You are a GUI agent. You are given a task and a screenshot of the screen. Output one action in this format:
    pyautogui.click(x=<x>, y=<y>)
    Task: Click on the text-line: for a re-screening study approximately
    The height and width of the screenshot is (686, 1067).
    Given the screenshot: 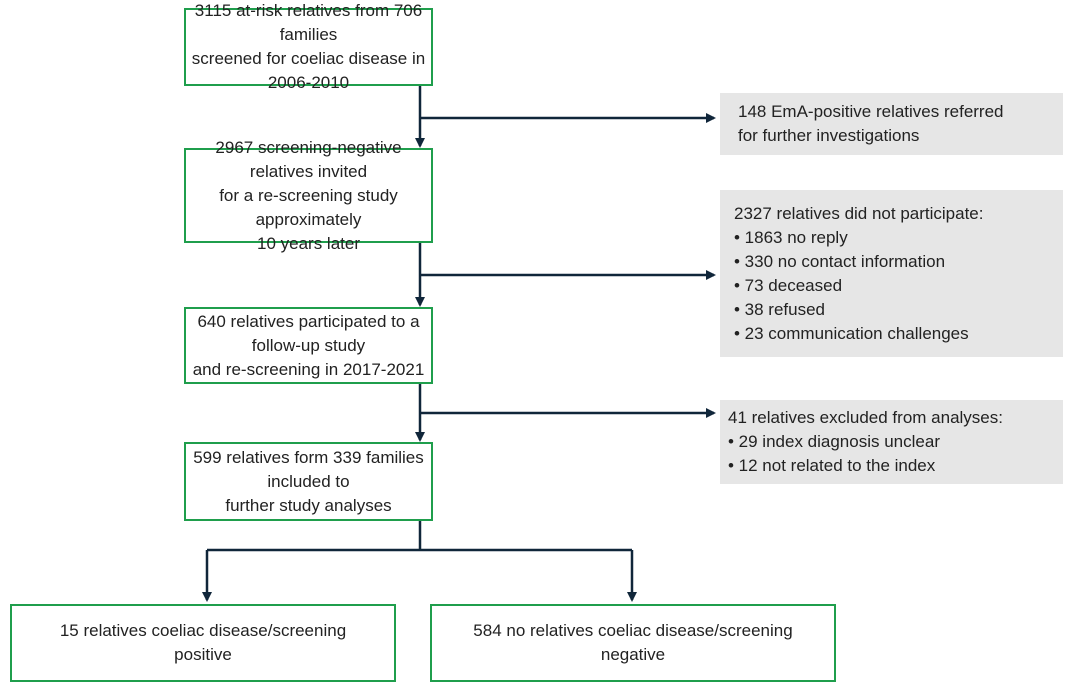 What is the action you would take?
    pyautogui.click(x=308, y=207)
    